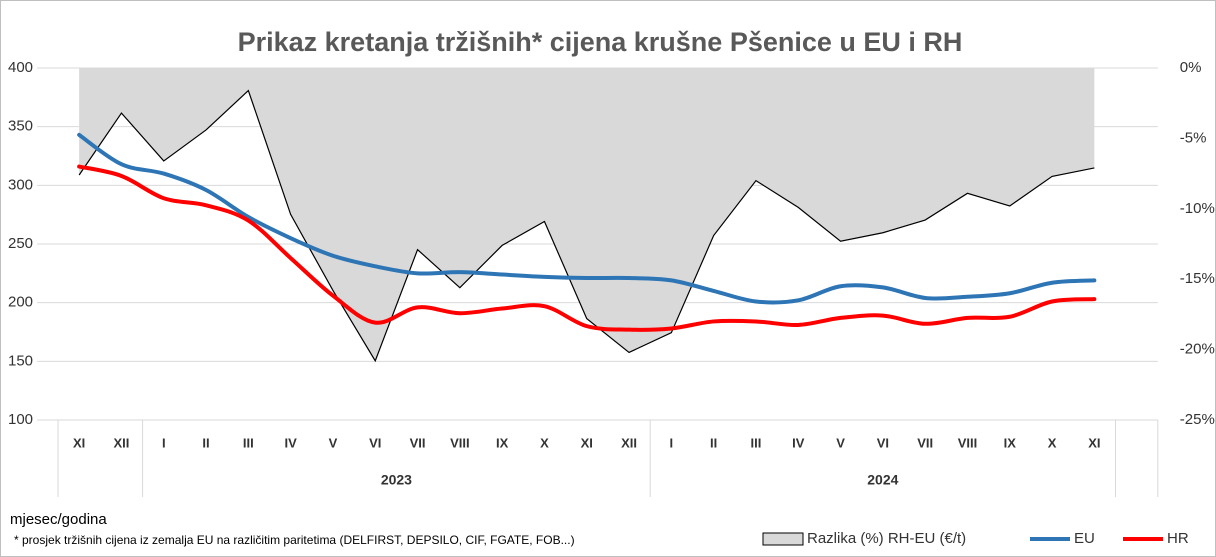  Describe the element at coordinates (396, 480) in the screenshot. I see `group-label: 2023` at that location.